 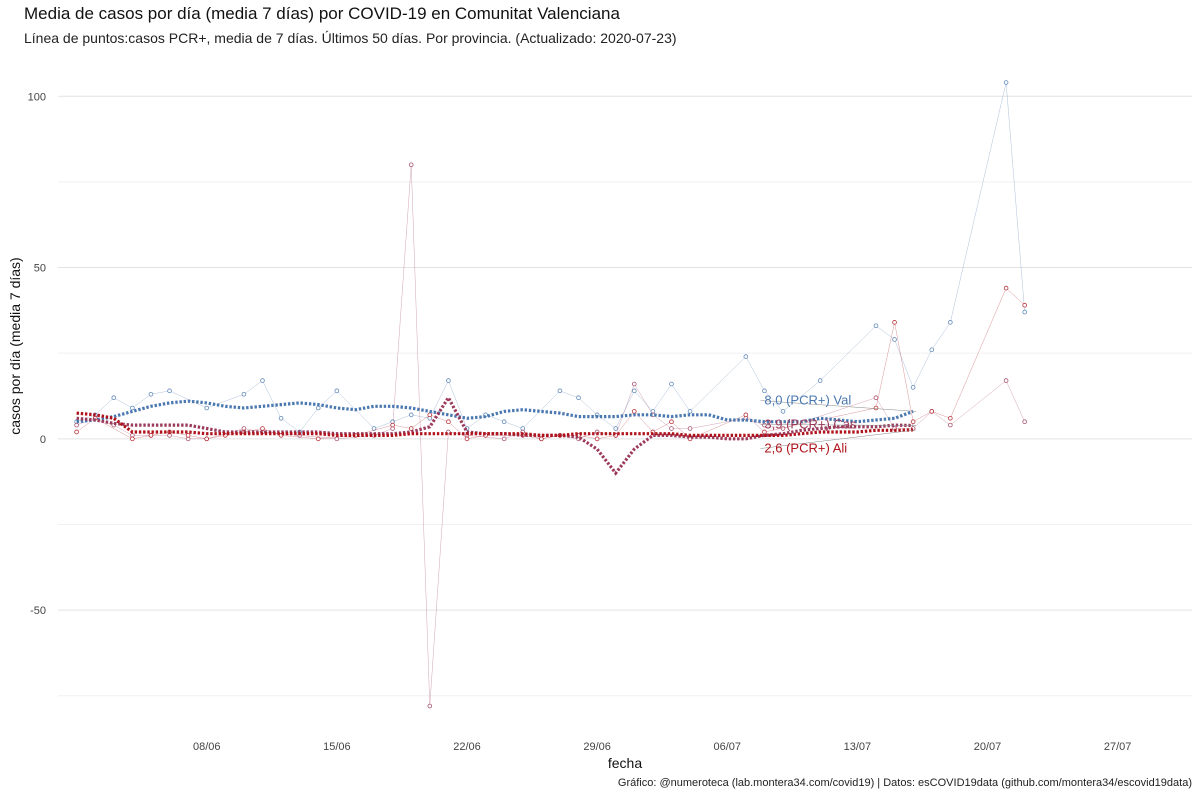 What do you see at coordinates (43, 440) in the screenshot?
I see `y-tick-label: 0` at bounding box center [43, 440].